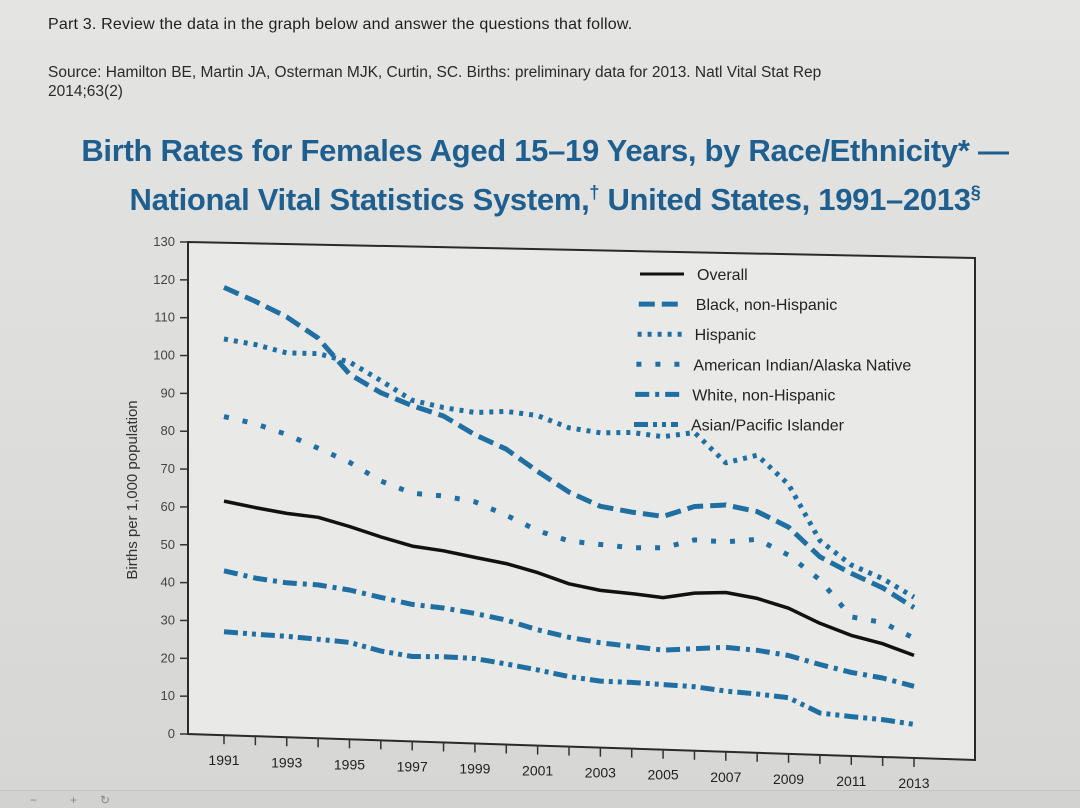 Image resolution: width=1080 pixels, height=808 pixels. Describe the element at coordinates (851, 781) in the screenshot. I see `x-tick-label: 2011` at that location.